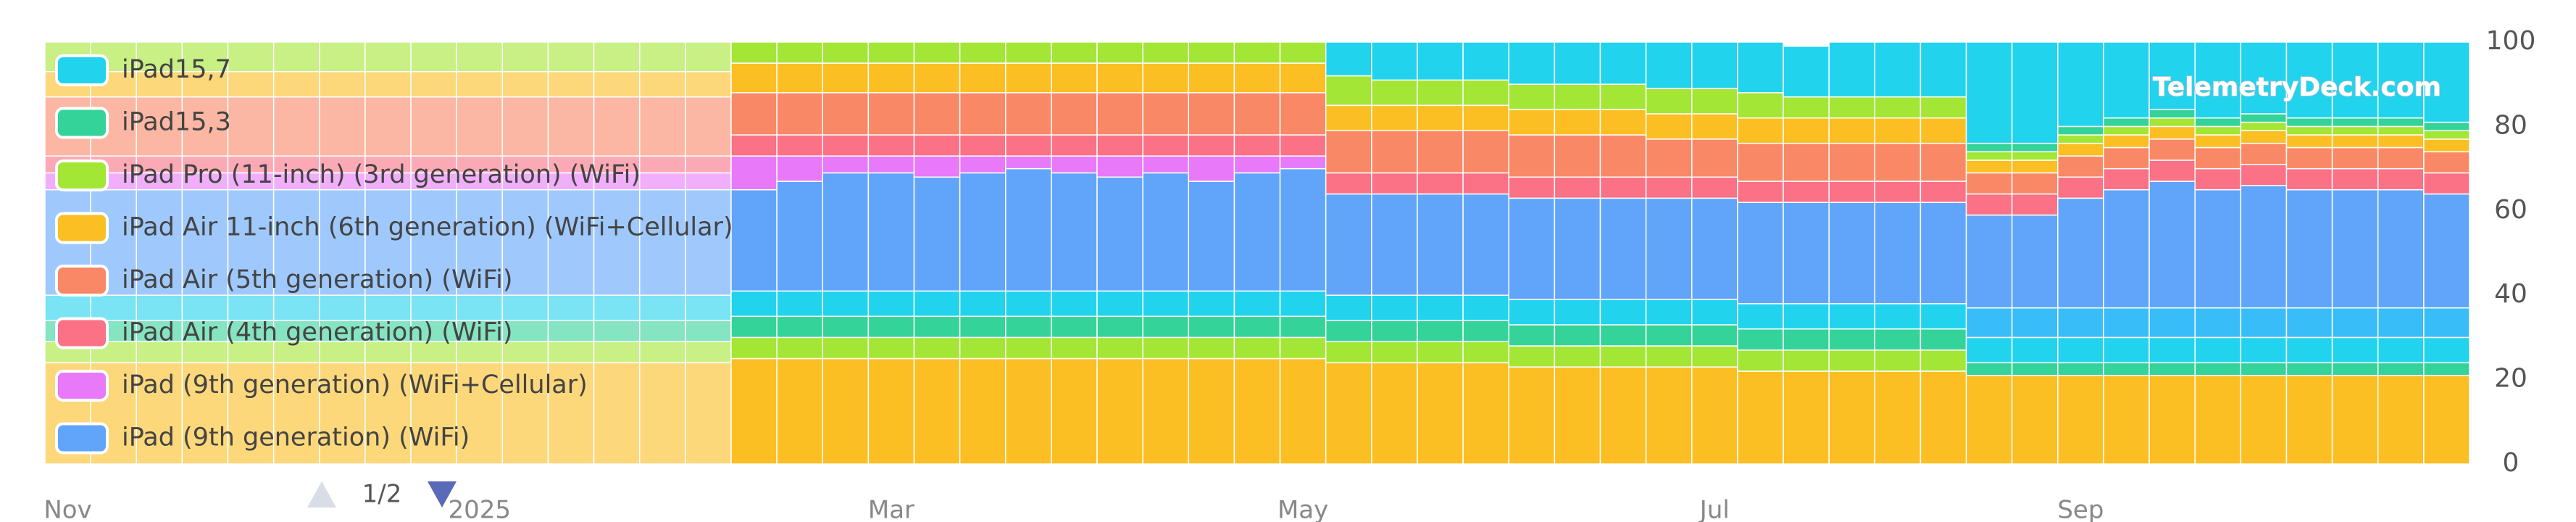 The width and height of the screenshot is (2576, 522). What do you see at coordinates (355, 385) in the screenshot?
I see `legend-label: iPad (9th generation) (WiFi+Cellular)` at bounding box center [355, 385].